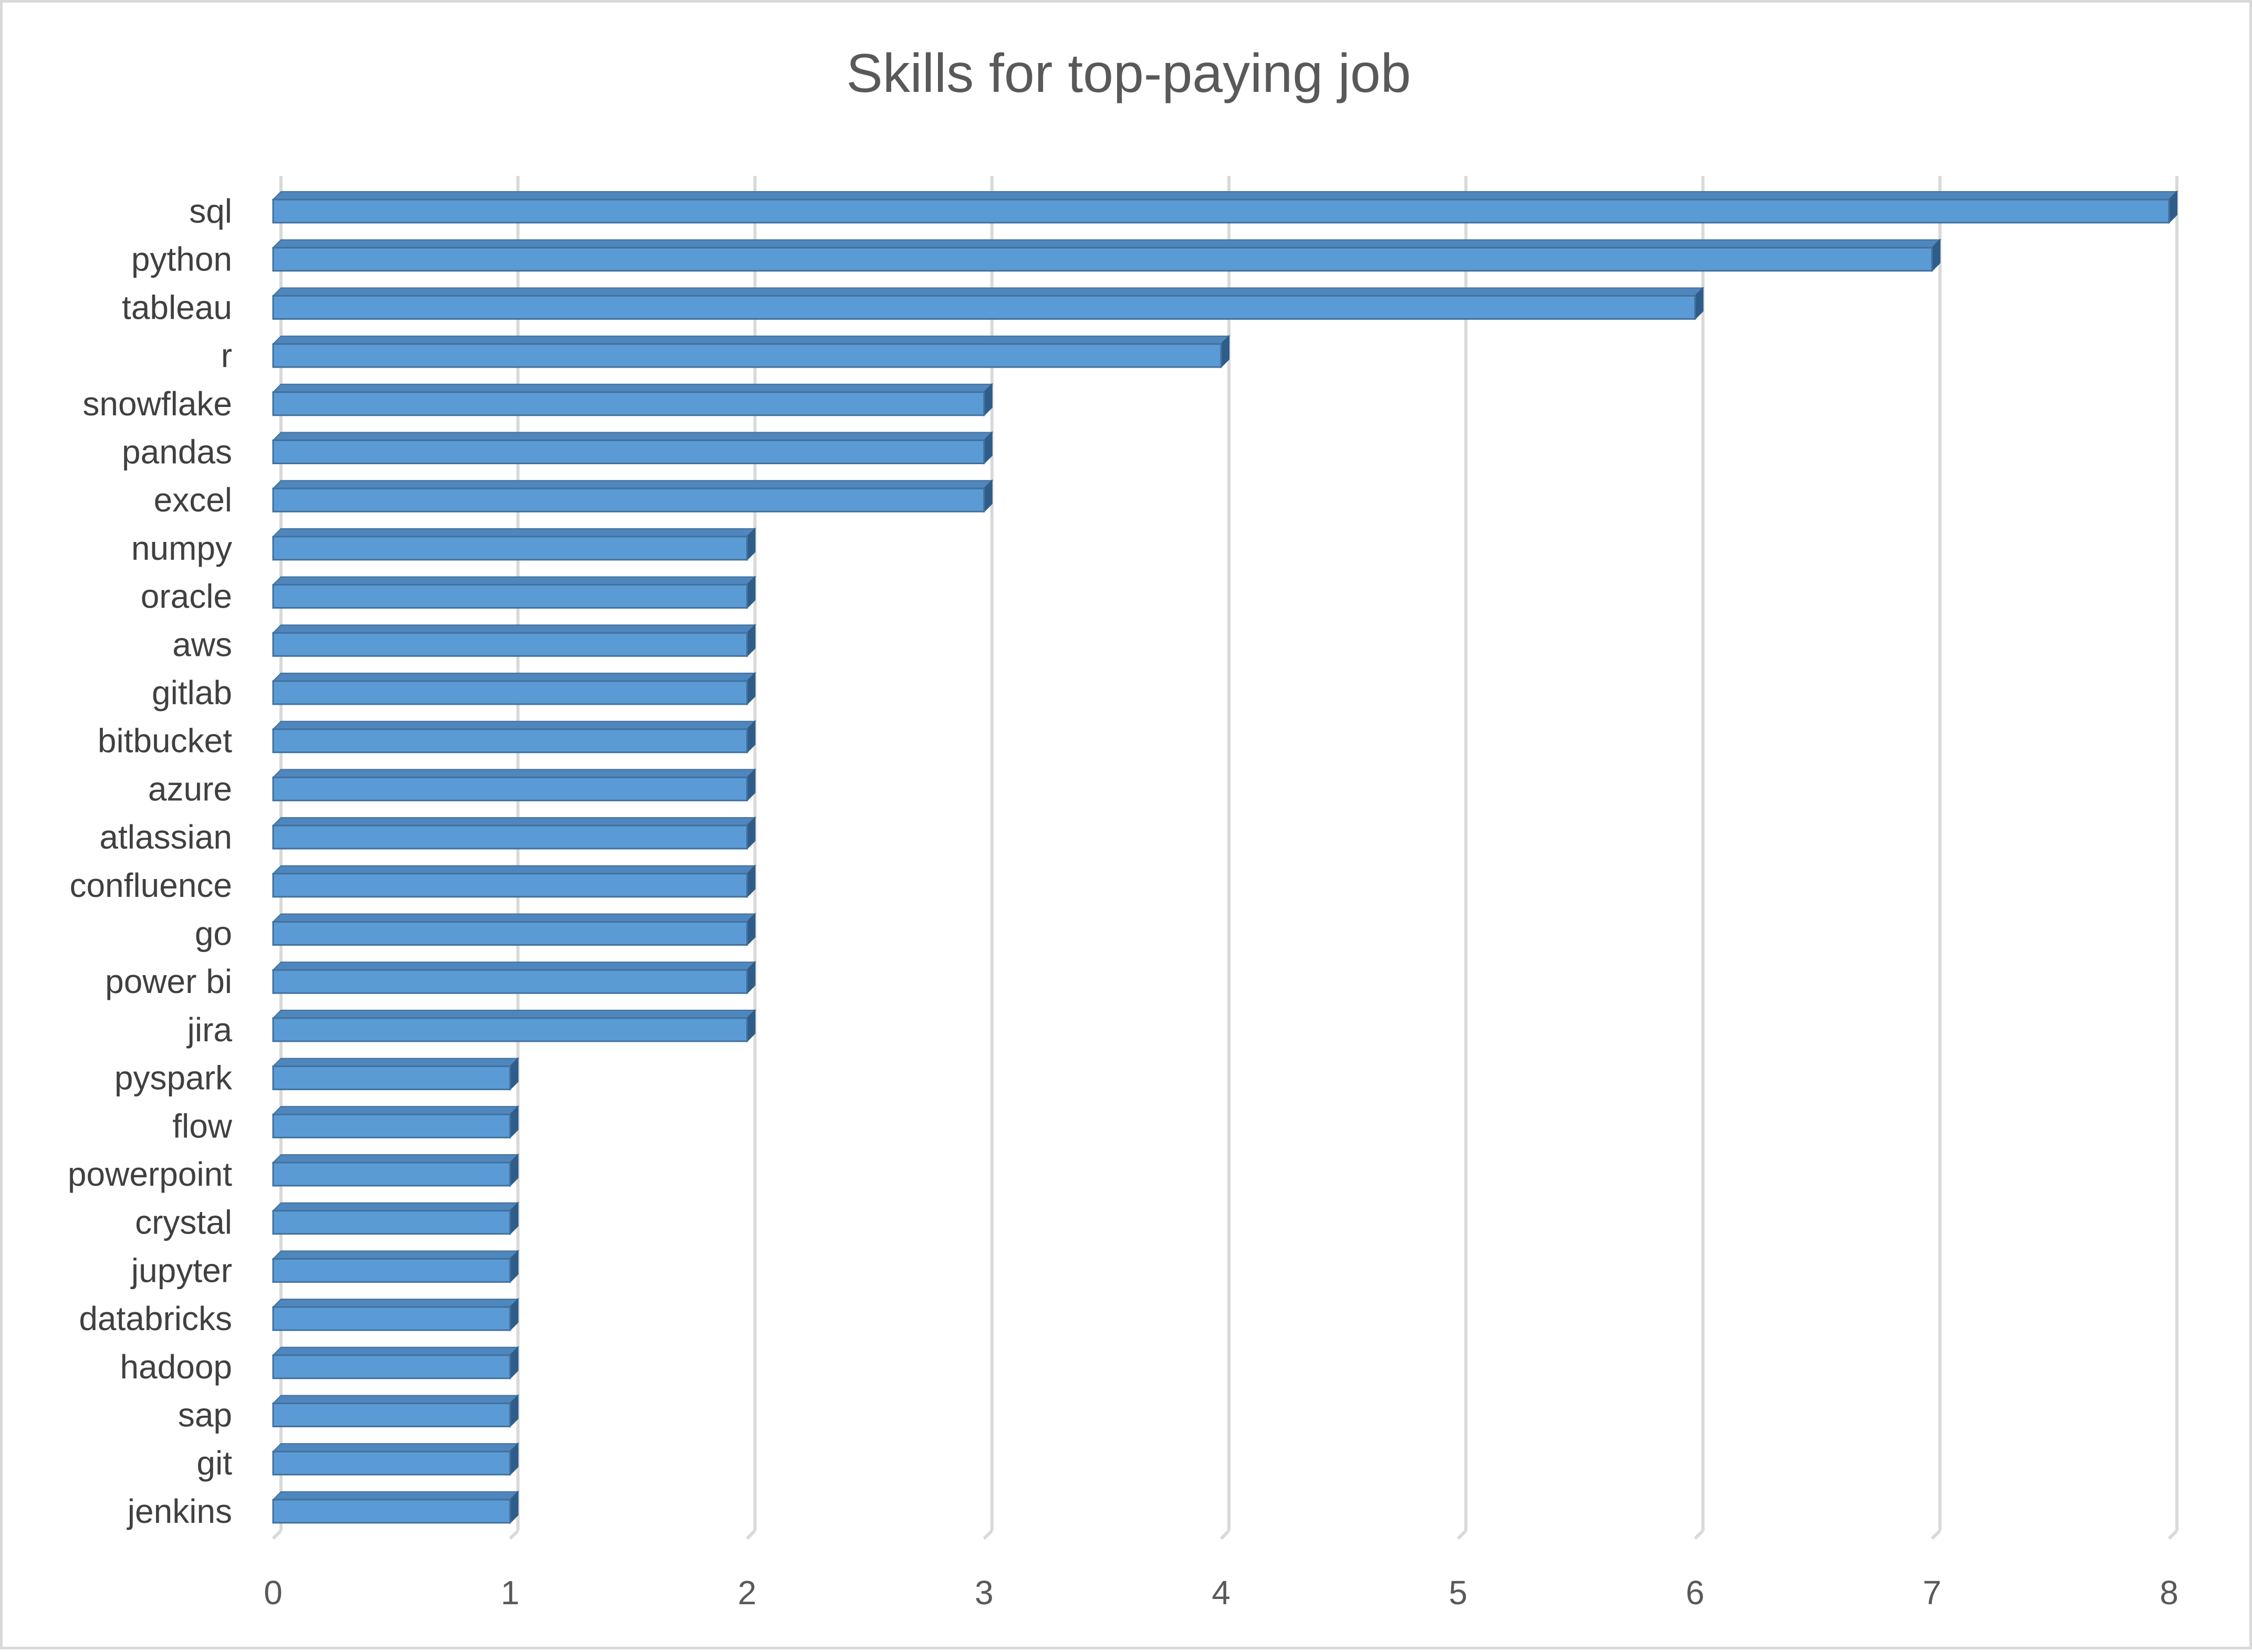 Image resolution: width=2252 pixels, height=1652 pixels. What do you see at coordinates (1695, 1593) in the screenshot?
I see `x-tick-label: 6` at bounding box center [1695, 1593].